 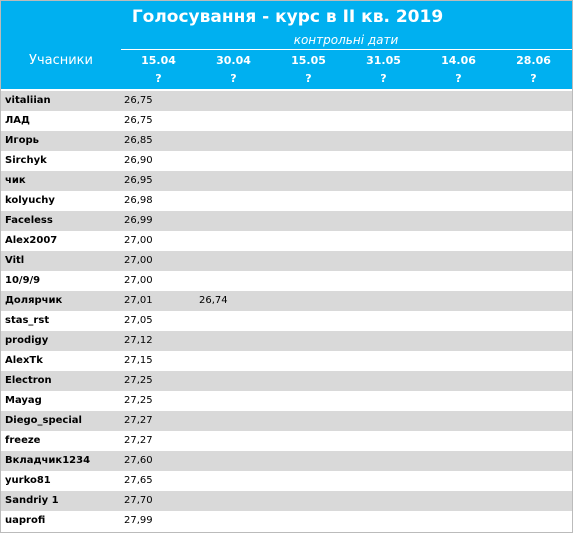 I want to click on date-header: 14.06, so click(x=458, y=60).